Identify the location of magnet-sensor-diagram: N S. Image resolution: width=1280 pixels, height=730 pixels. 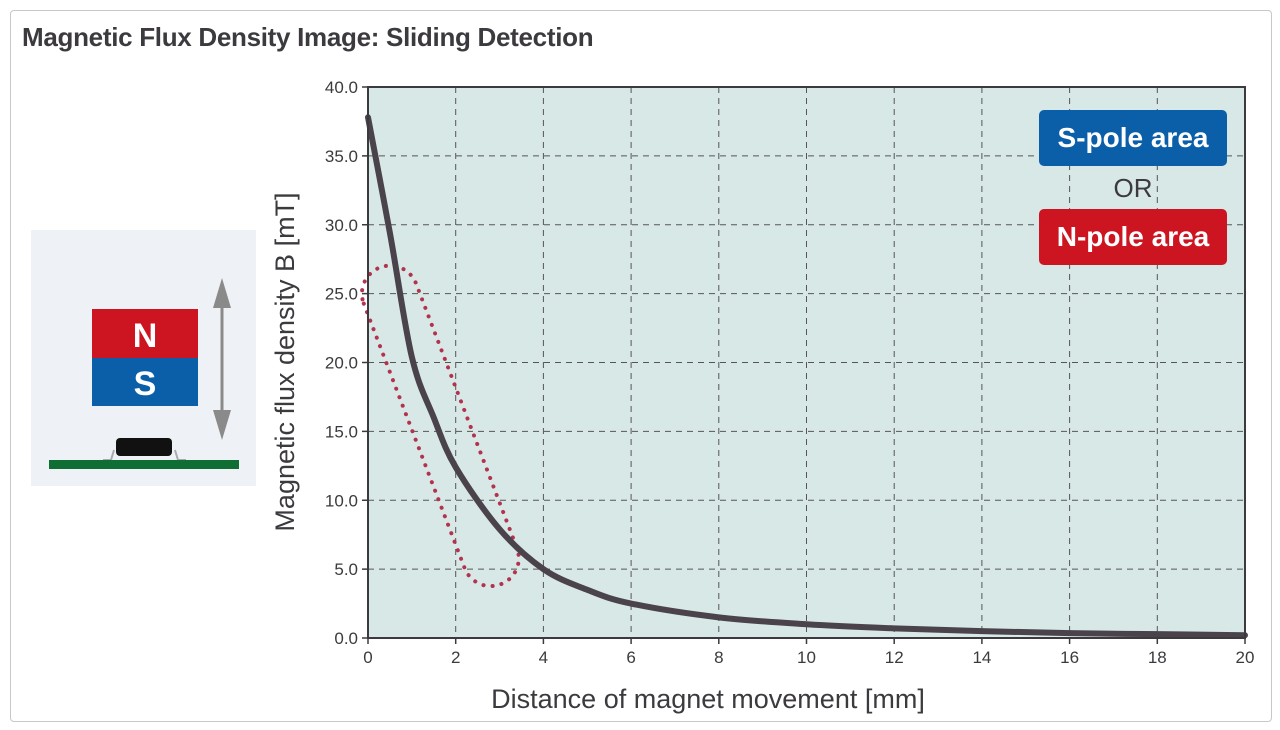
(144, 373).